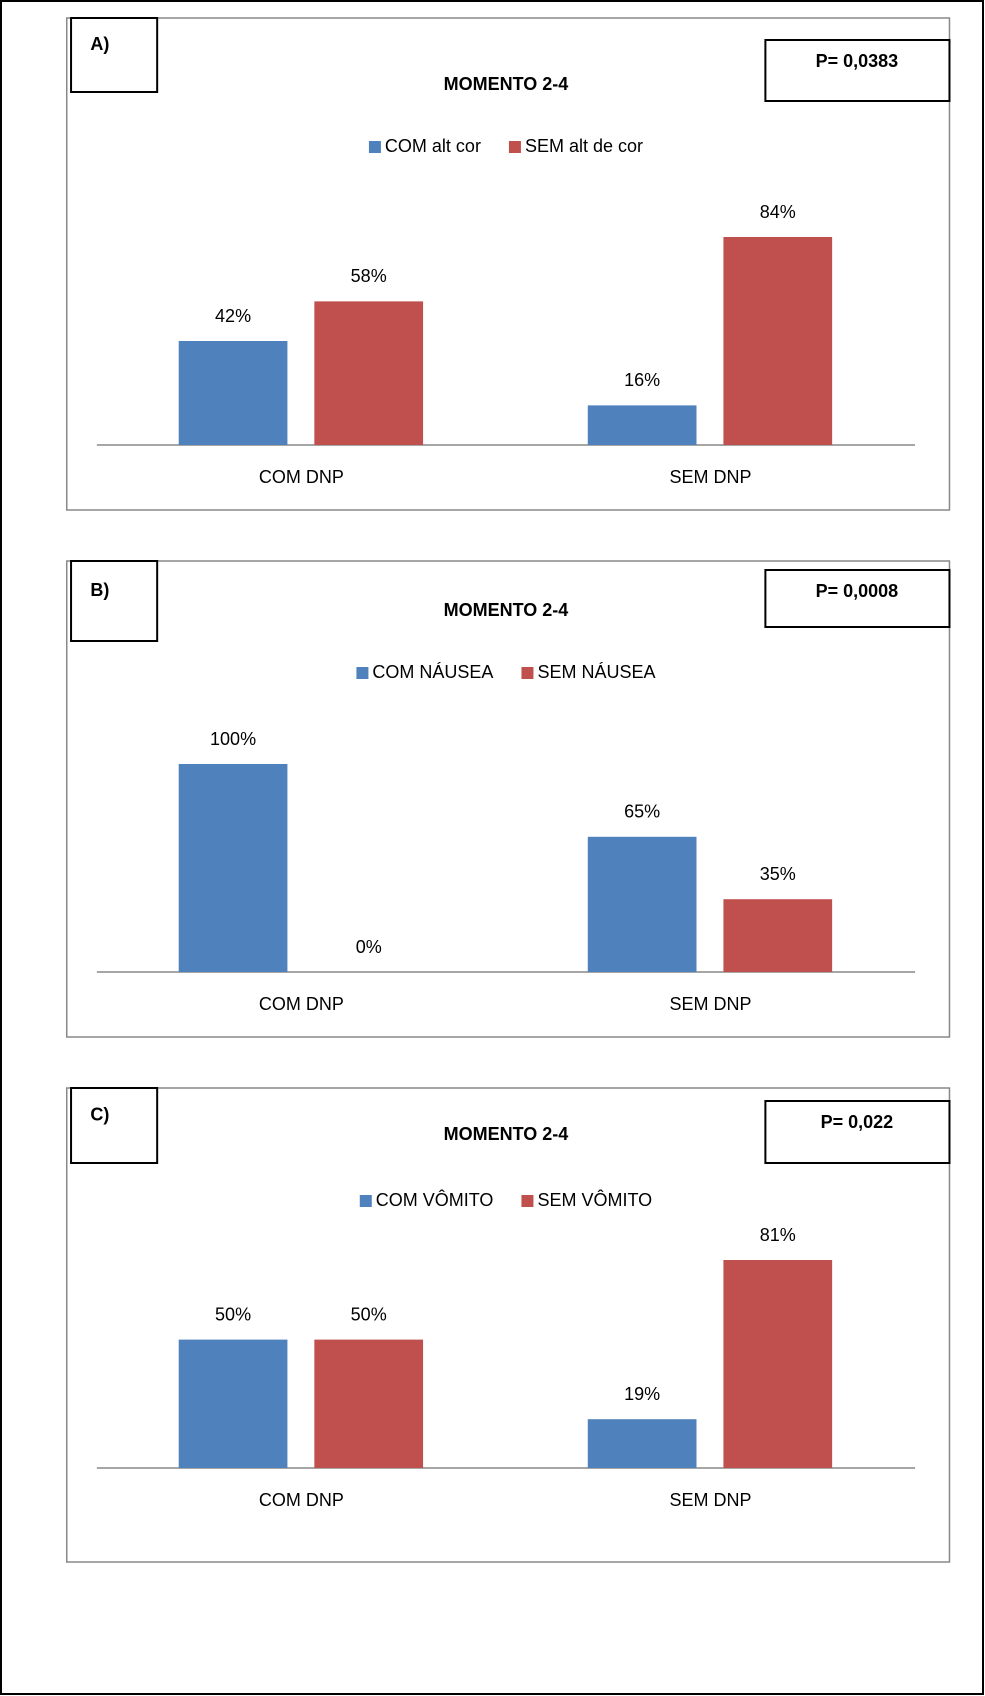 The height and width of the screenshot is (1696, 985). What do you see at coordinates (857, 591) in the screenshot?
I see `annotation: P= 0,0008` at bounding box center [857, 591].